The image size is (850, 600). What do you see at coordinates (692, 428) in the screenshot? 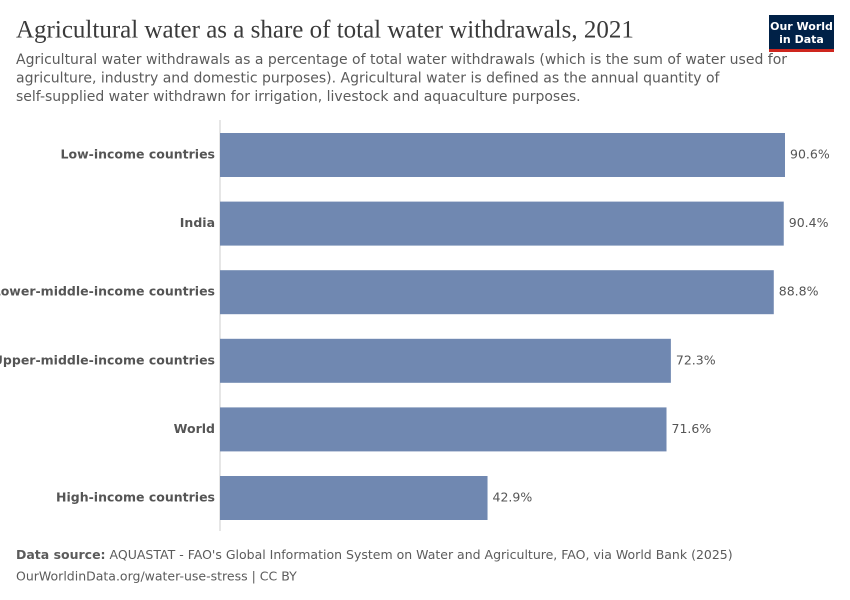
I see `value-label: 71.6%` at bounding box center [692, 428].